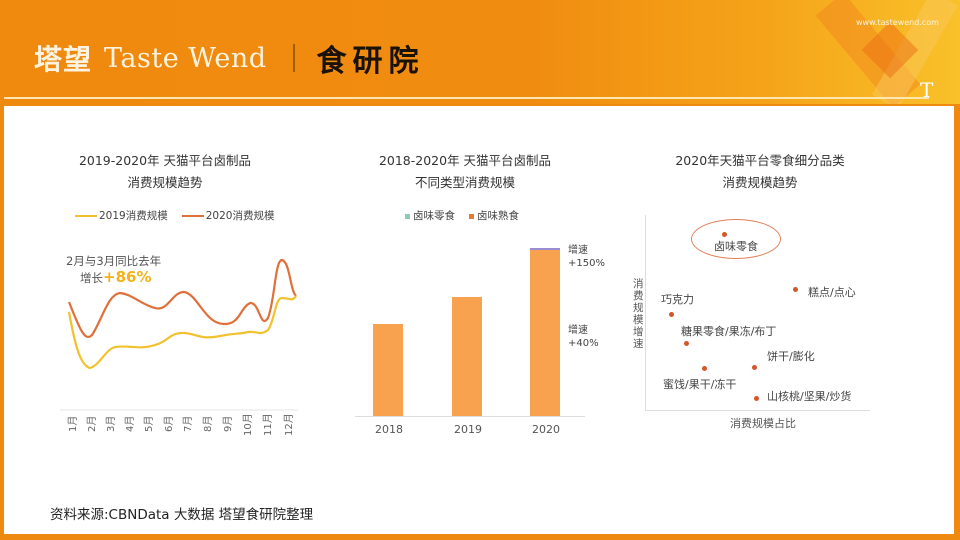 The image size is (960, 540). I want to click on bar-axis, so click(470, 416).